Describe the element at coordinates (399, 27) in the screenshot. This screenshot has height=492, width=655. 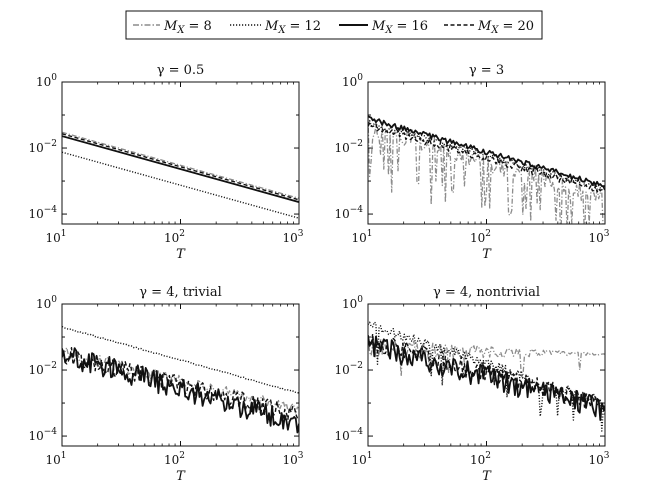
I see `legend-label-mx16: MX = 16` at that location.